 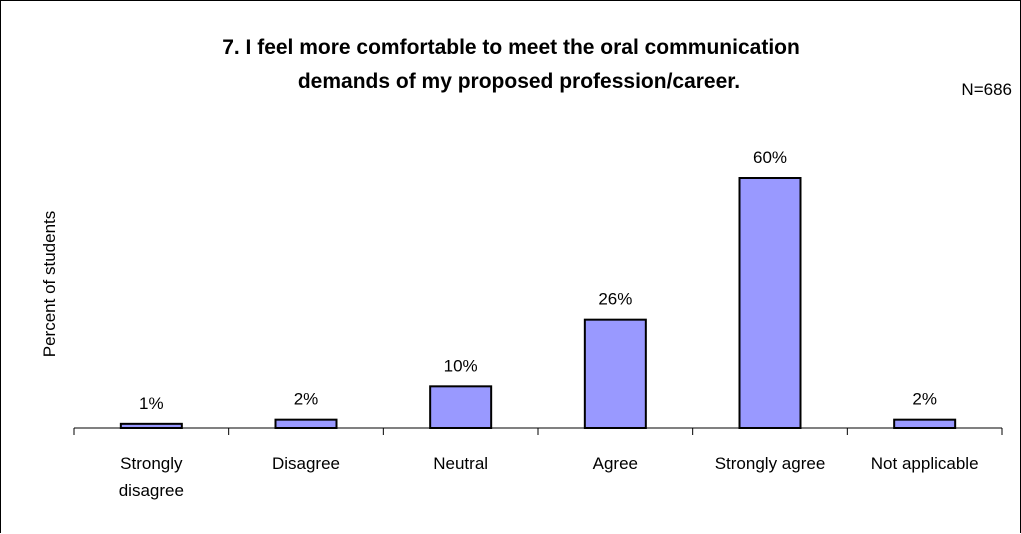 I want to click on x-tick-label: Neutral, so click(x=460, y=463).